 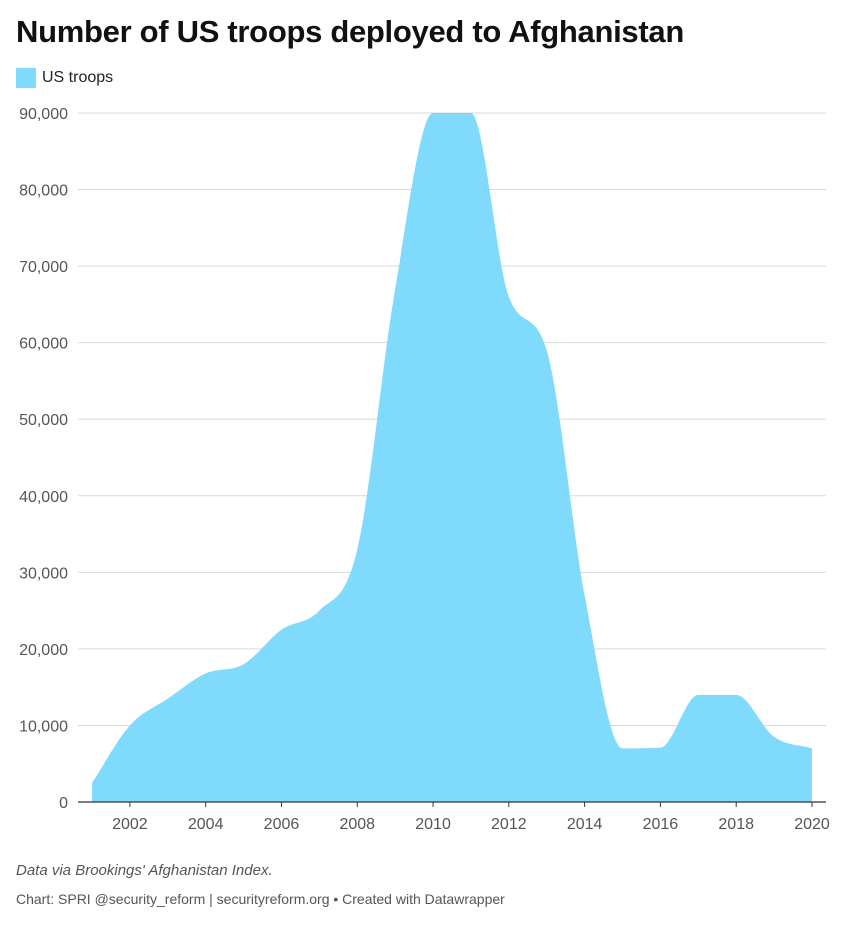 What do you see at coordinates (43, 420) in the screenshot?
I see `y-tick-label: 50,000` at bounding box center [43, 420].